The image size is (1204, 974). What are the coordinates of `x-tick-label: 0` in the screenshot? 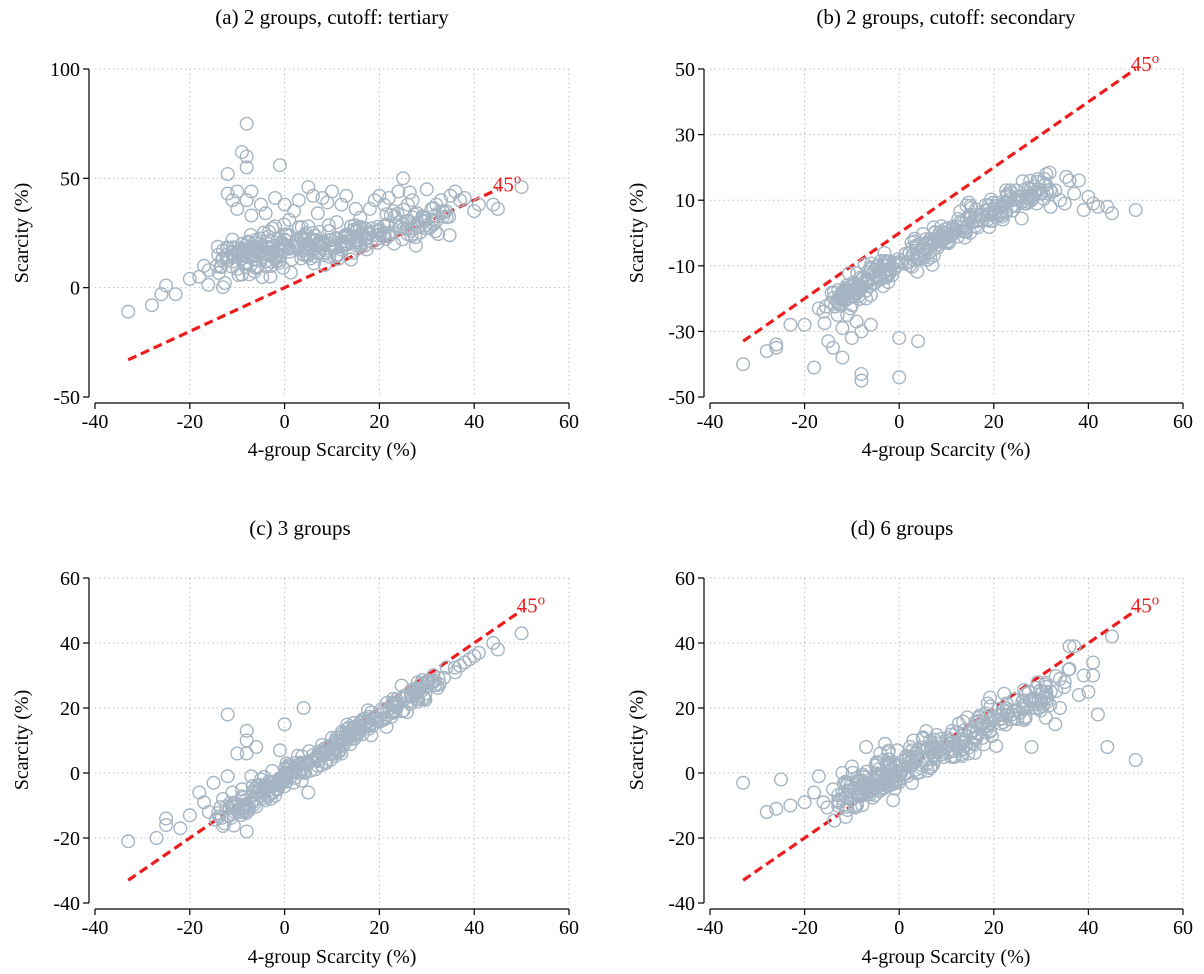 It's located at (285, 928).